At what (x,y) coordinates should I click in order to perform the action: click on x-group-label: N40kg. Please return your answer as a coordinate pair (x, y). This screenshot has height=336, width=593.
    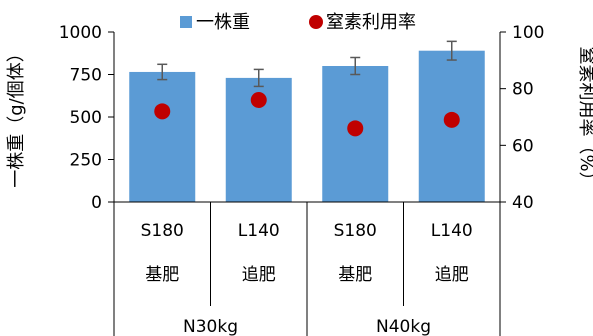
    Looking at the image, I should click on (403, 326).